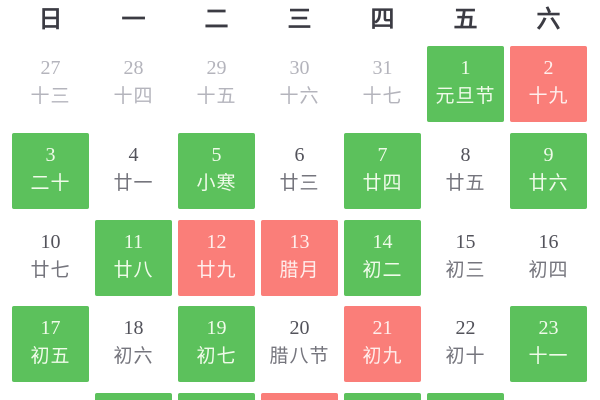  I want to click on weekday-header-0: 日, so click(50, 20).